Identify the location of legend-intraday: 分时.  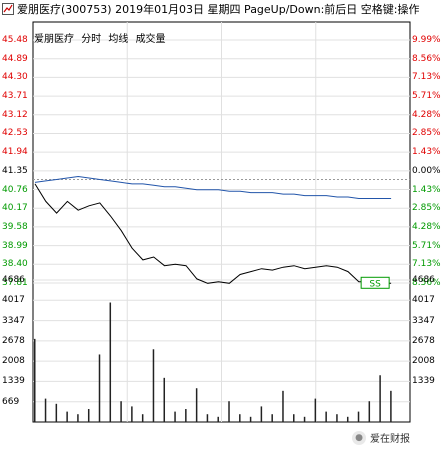
(91, 39).